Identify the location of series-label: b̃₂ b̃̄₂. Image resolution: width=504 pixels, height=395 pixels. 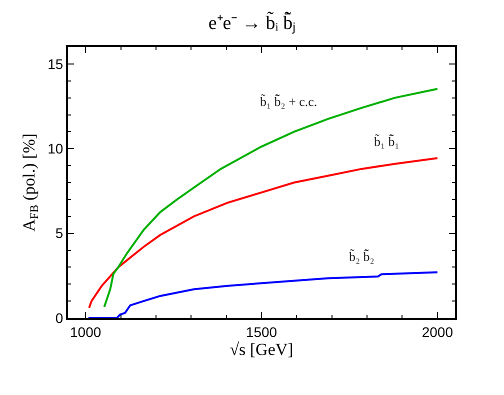
(361, 256).